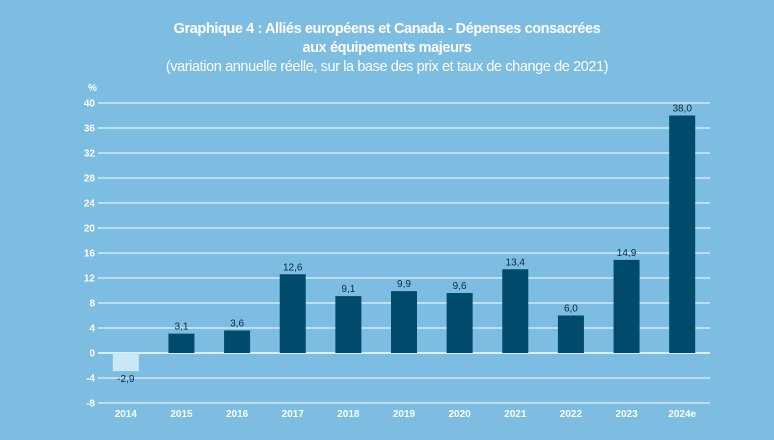 The width and height of the screenshot is (774, 440). I want to click on x-tick-label: 2018, so click(348, 414).